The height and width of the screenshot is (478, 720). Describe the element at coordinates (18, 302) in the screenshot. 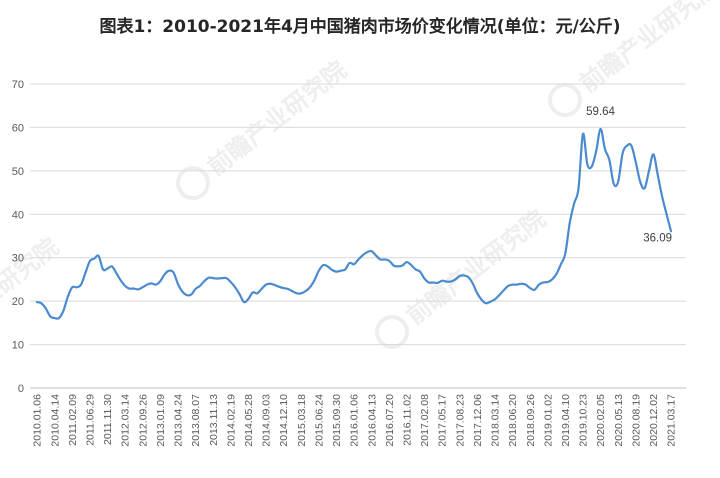

I see `y-tick-label: 20` at that location.